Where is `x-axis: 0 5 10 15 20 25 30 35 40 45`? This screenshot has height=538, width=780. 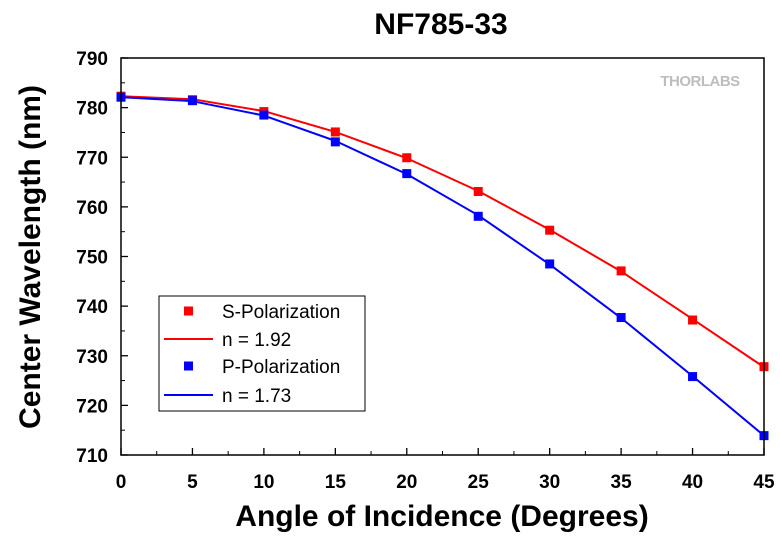 x-axis: 0 5 10 15 20 25 30 35 40 45 is located at coordinates (445, 470).